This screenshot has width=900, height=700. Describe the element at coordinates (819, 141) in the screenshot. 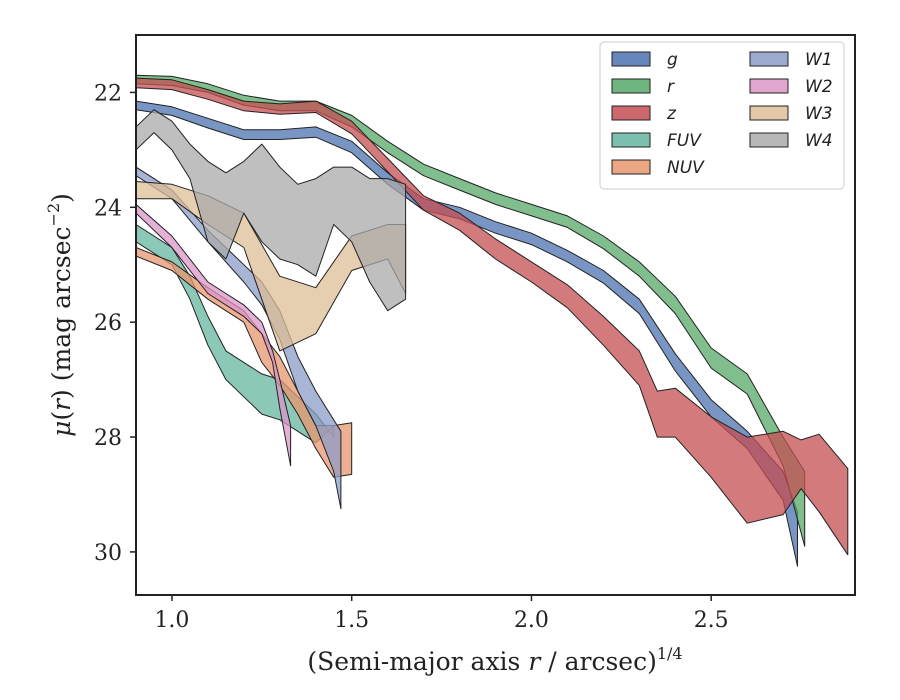

I see `legend-label-w4: W4` at that location.